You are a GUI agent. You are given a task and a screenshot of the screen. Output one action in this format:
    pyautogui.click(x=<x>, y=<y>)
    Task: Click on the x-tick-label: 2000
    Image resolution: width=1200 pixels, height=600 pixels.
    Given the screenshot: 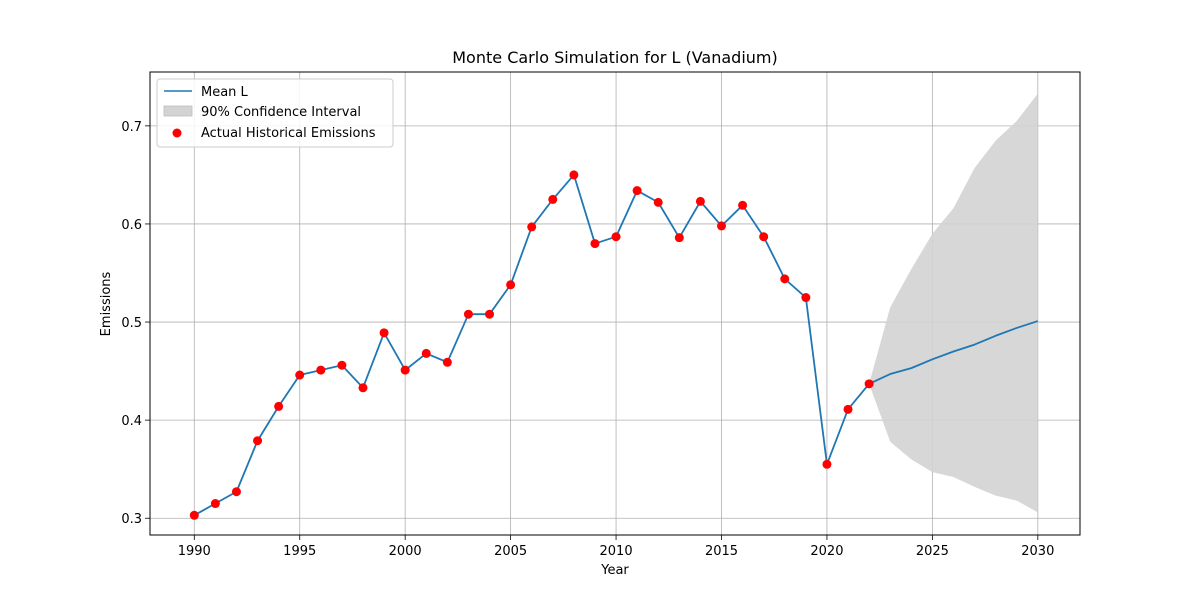 What is the action you would take?
    pyautogui.click(x=405, y=551)
    